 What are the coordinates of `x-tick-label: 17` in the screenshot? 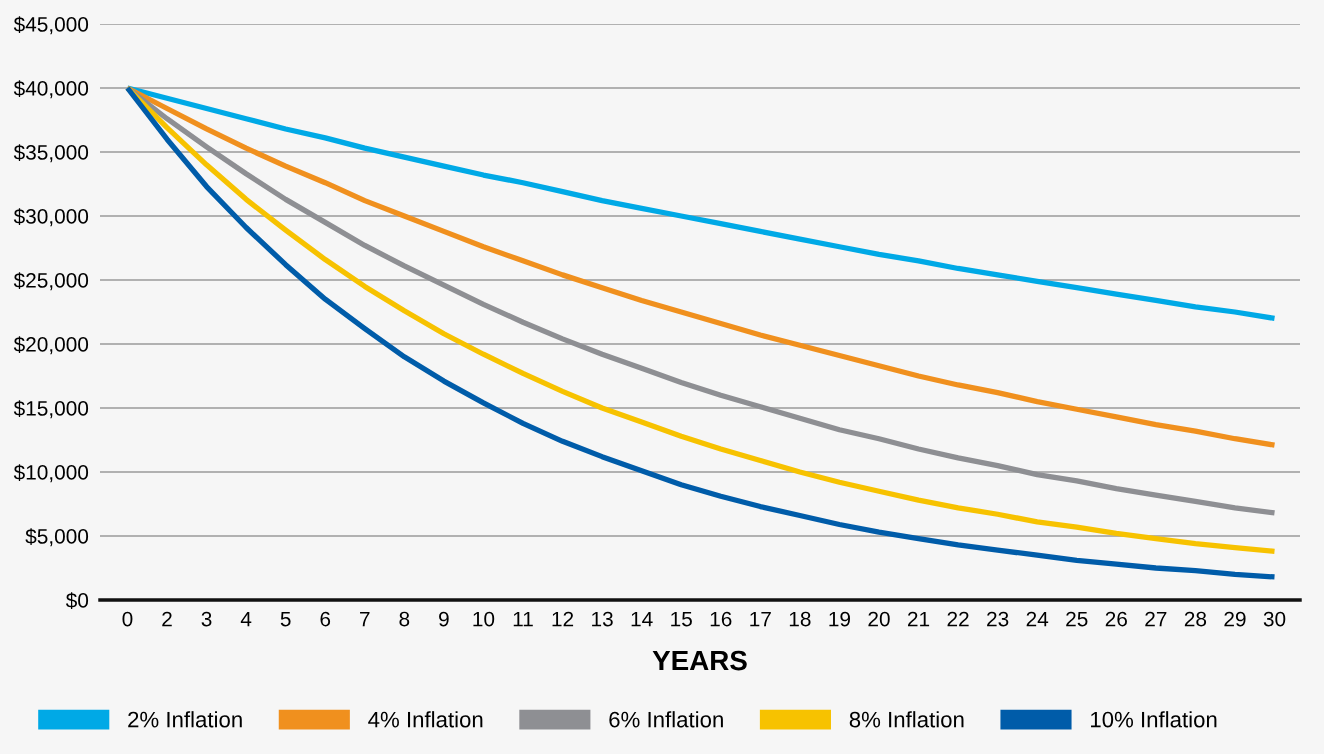 It's located at (760, 619).